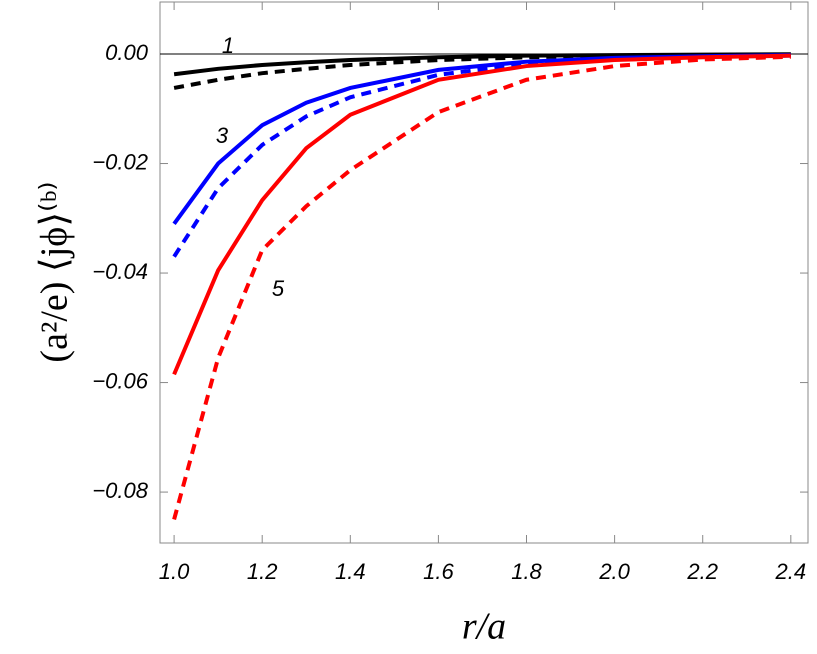 Image resolution: width=817 pixels, height=654 pixels. Describe the element at coordinates (120, 161) in the screenshot. I see `y-tick-label: −0.02` at that location.